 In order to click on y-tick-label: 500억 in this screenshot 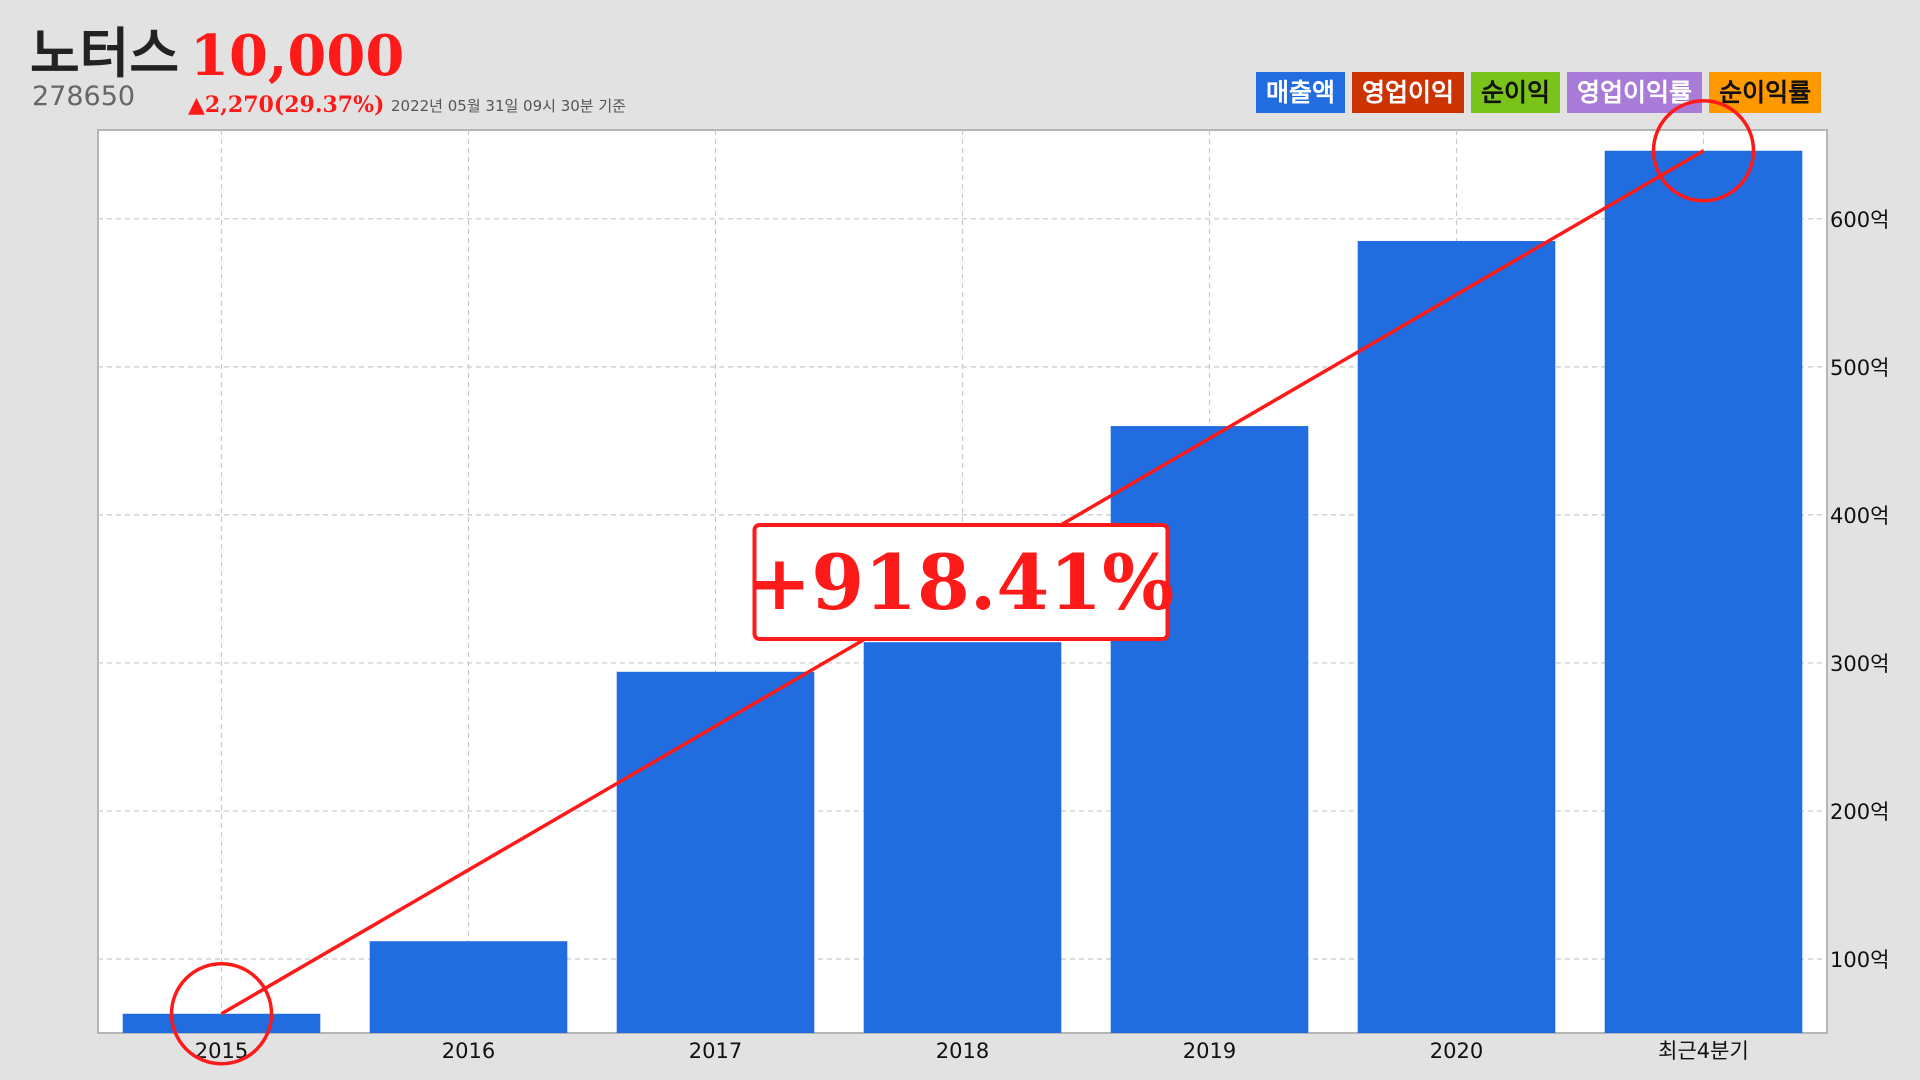, I will do `click(1859, 368)`.